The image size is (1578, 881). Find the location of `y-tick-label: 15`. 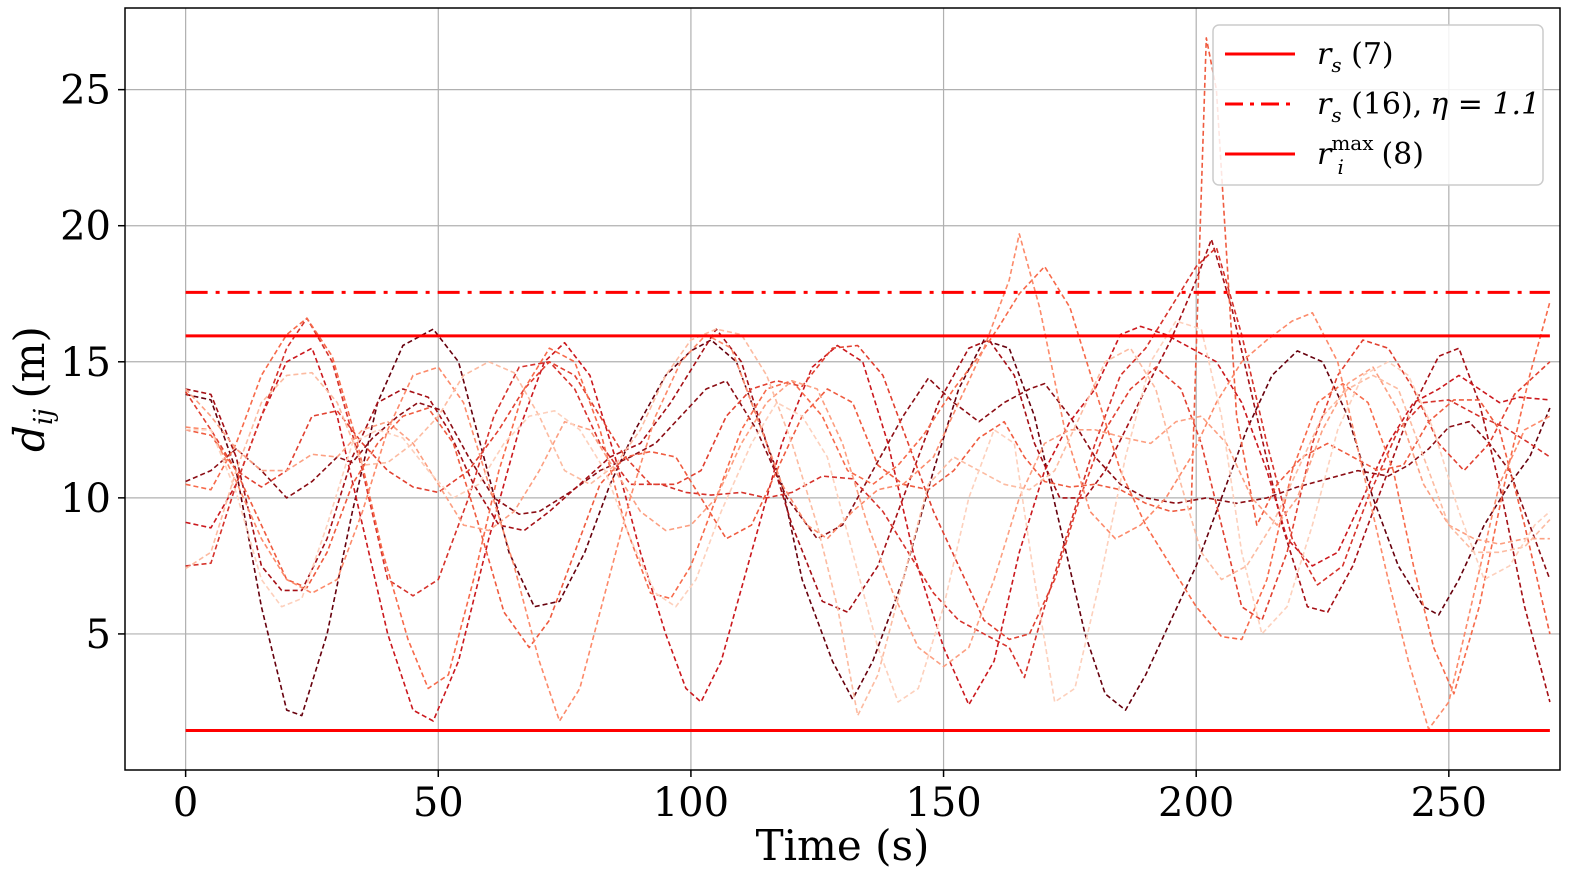

y-tick-label: 15 is located at coordinates (85, 363).